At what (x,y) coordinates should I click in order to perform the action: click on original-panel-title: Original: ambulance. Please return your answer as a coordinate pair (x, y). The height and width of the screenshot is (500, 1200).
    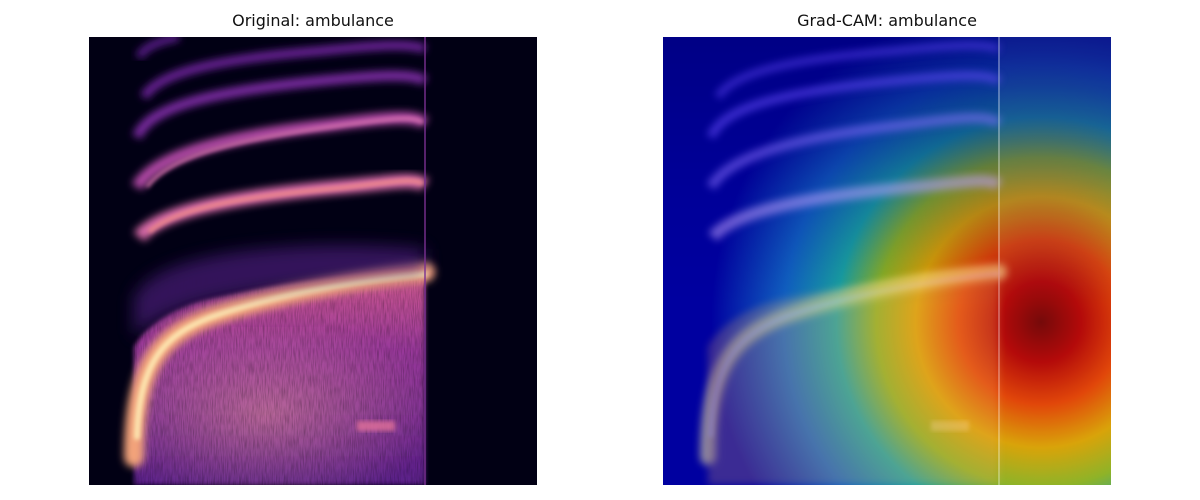
    Looking at the image, I should click on (313, 20).